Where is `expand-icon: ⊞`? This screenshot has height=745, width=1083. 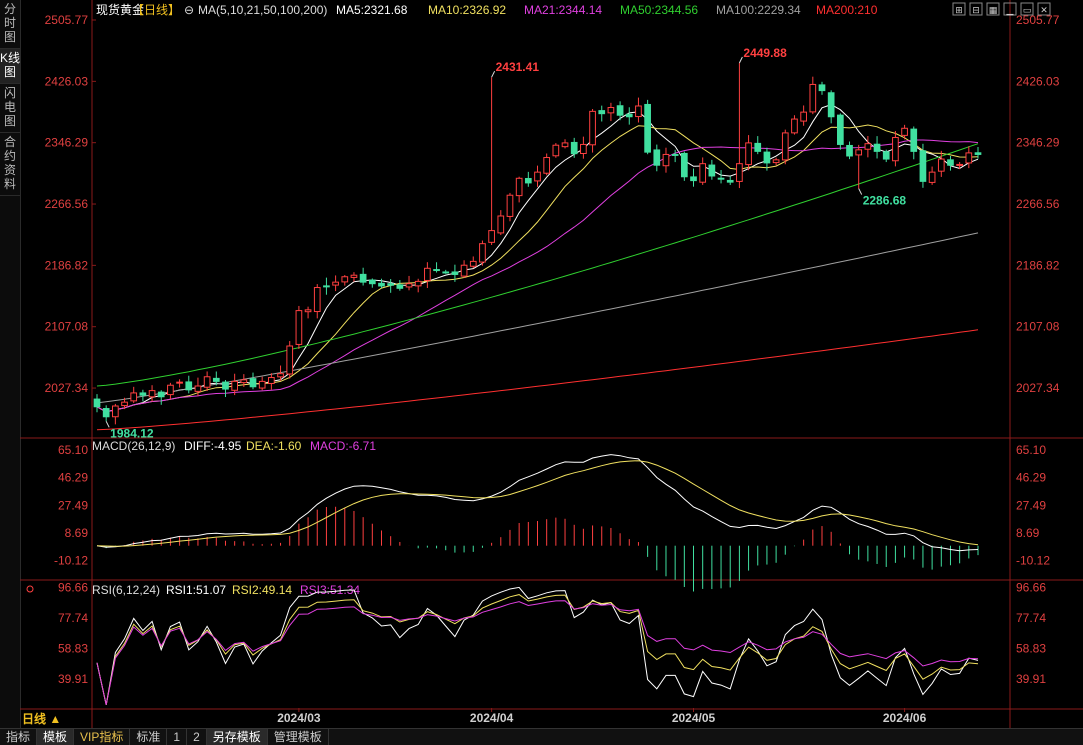
expand-icon: ⊞ is located at coordinates (959, 9).